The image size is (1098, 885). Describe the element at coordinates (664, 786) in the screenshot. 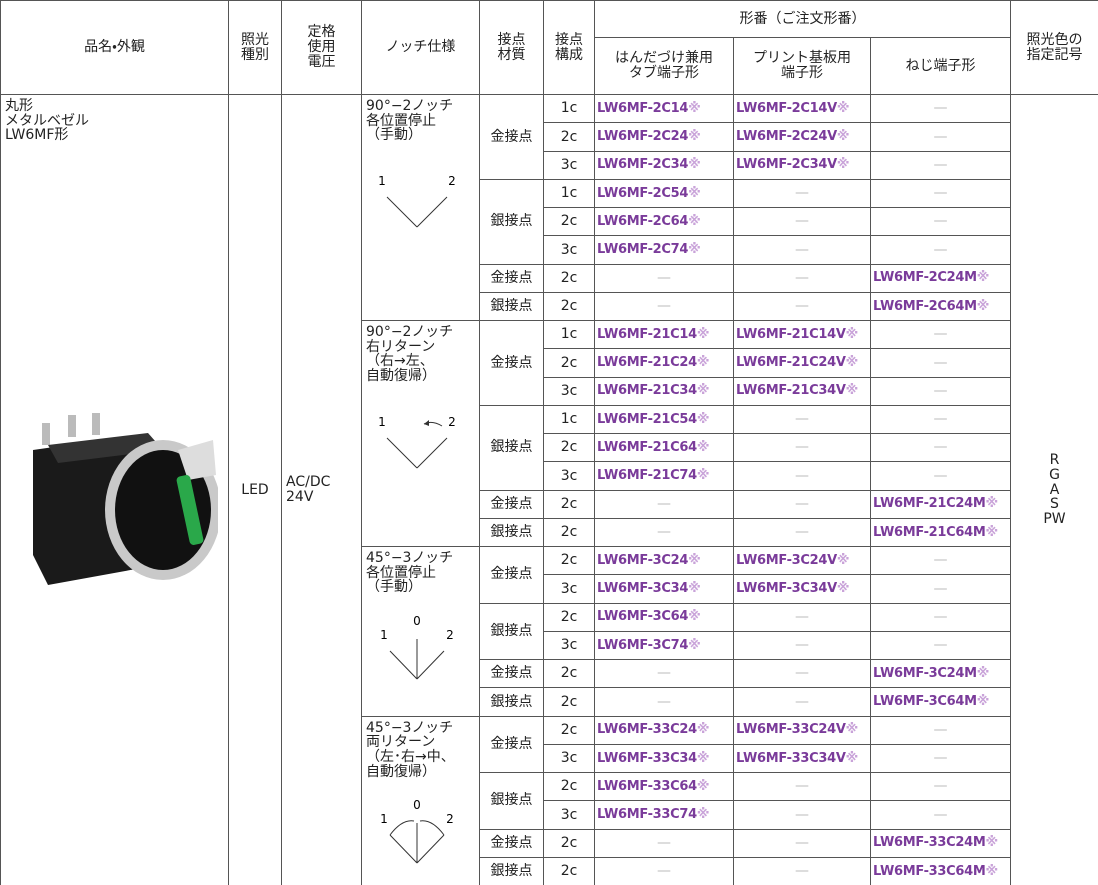

I see `model-number: LW6MF-33C64※` at that location.